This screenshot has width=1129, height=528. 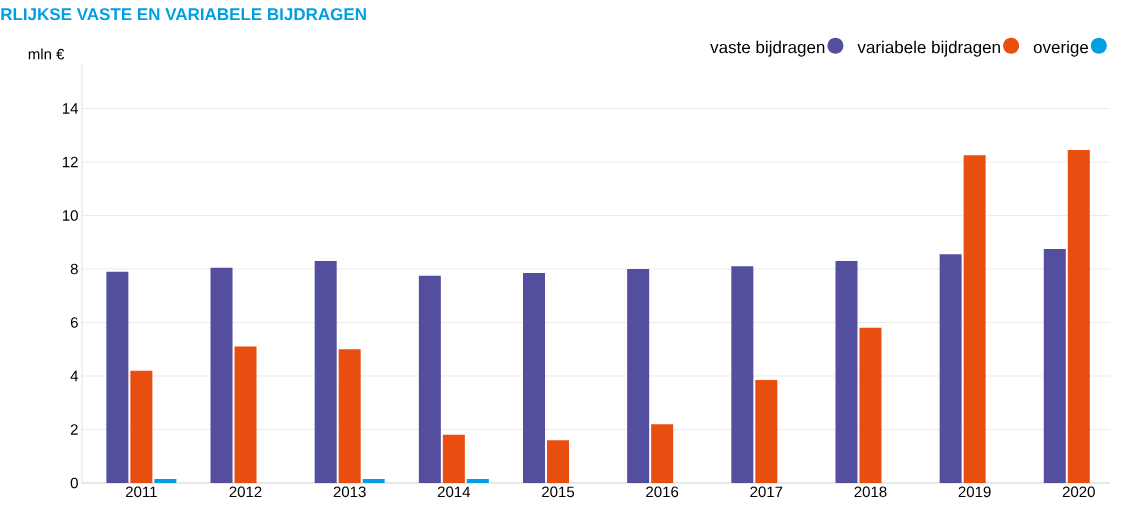 What do you see at coordinates (183, 14) in the screenshot?
I see `chart-title: RLIJKSE VASTE EN VARIABELE BIJDRAGEN` at bounding box center [183, 14].